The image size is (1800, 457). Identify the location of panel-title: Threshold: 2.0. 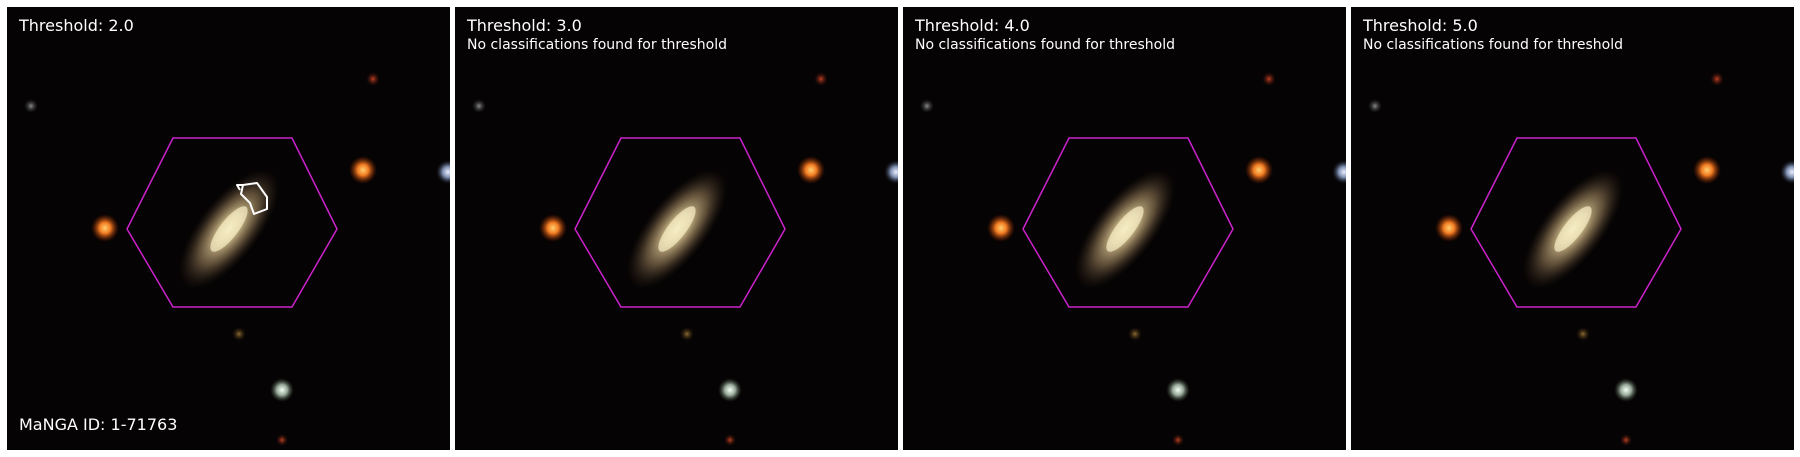
(76, 25).